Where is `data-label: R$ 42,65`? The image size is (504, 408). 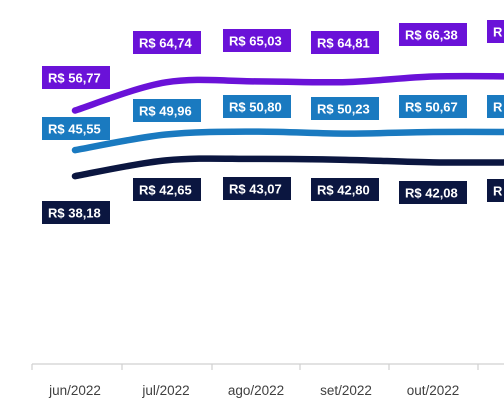
data-label: R$ 42,65 is located at coordinates (167, 189).